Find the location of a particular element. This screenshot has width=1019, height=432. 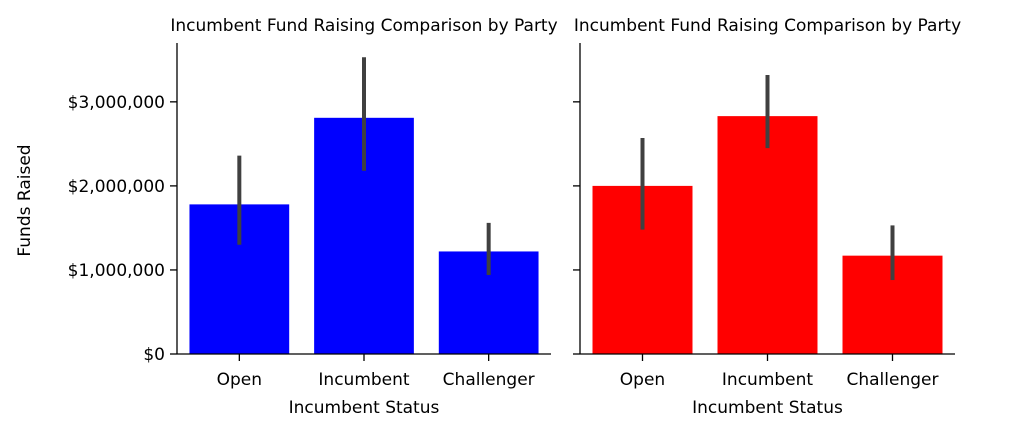

y-tick-label: $1,000,000 is located at coordinates (116, 271).